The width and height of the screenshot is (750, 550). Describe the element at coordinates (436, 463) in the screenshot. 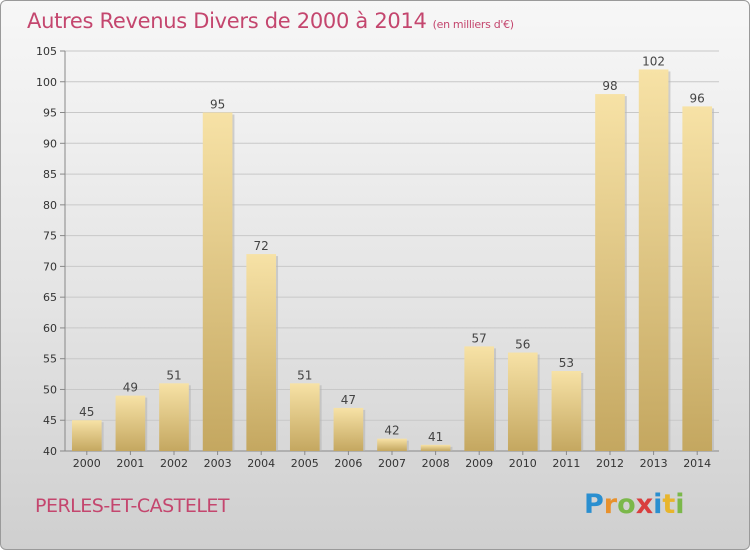

I see `x-tick-label: 2008` at that location.